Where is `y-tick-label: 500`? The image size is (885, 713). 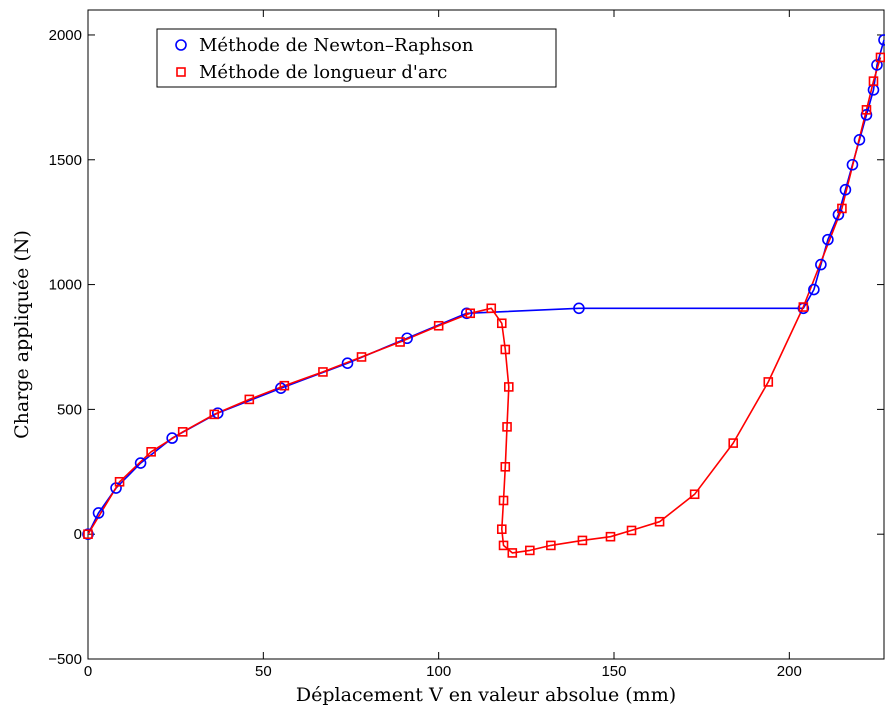
y-tick-label: 500 is located at coordinates (69, 409).